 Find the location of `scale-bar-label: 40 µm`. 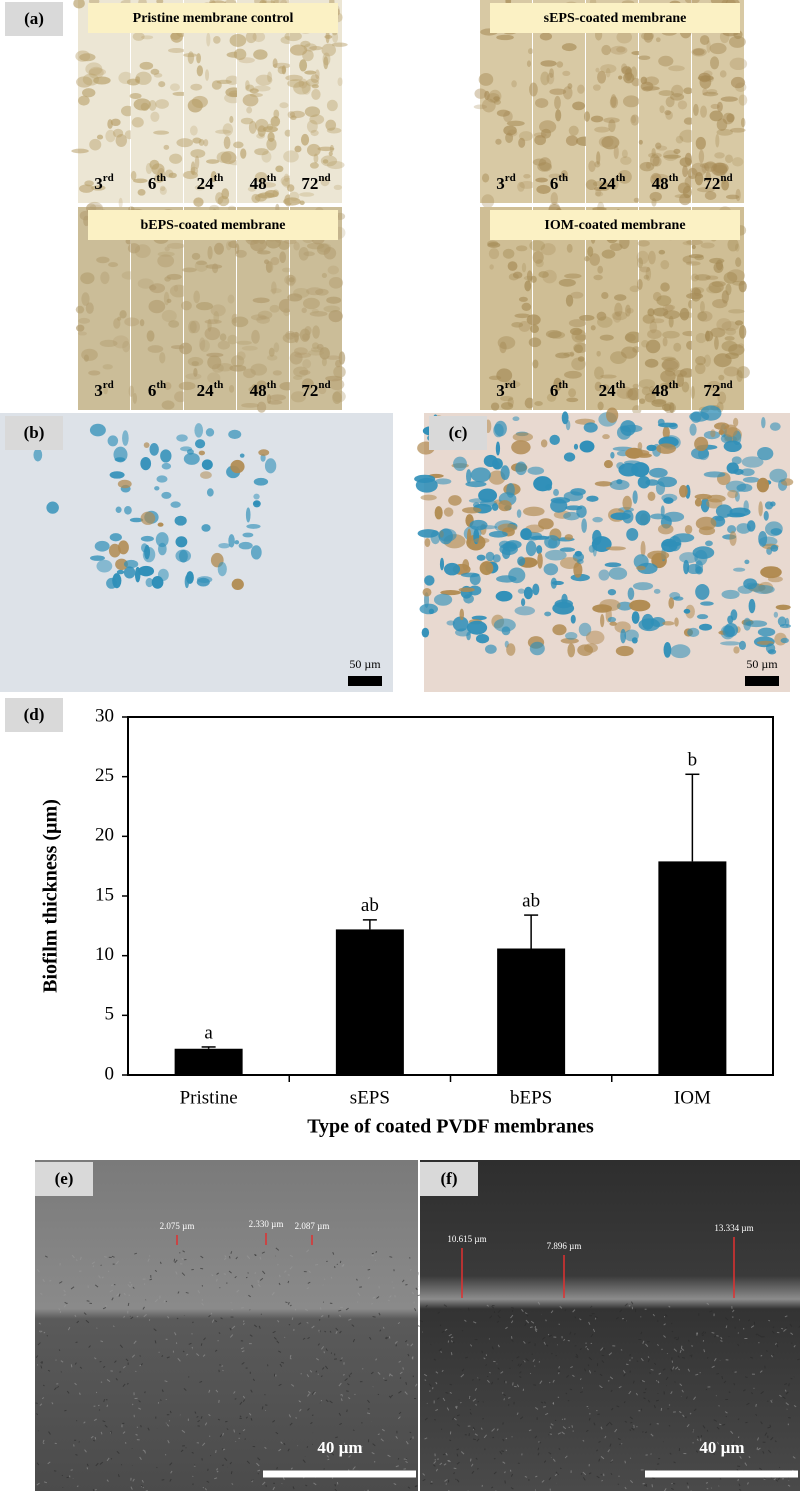

scale-bar-label: 40 µm is located at coordinates (721, 1447).